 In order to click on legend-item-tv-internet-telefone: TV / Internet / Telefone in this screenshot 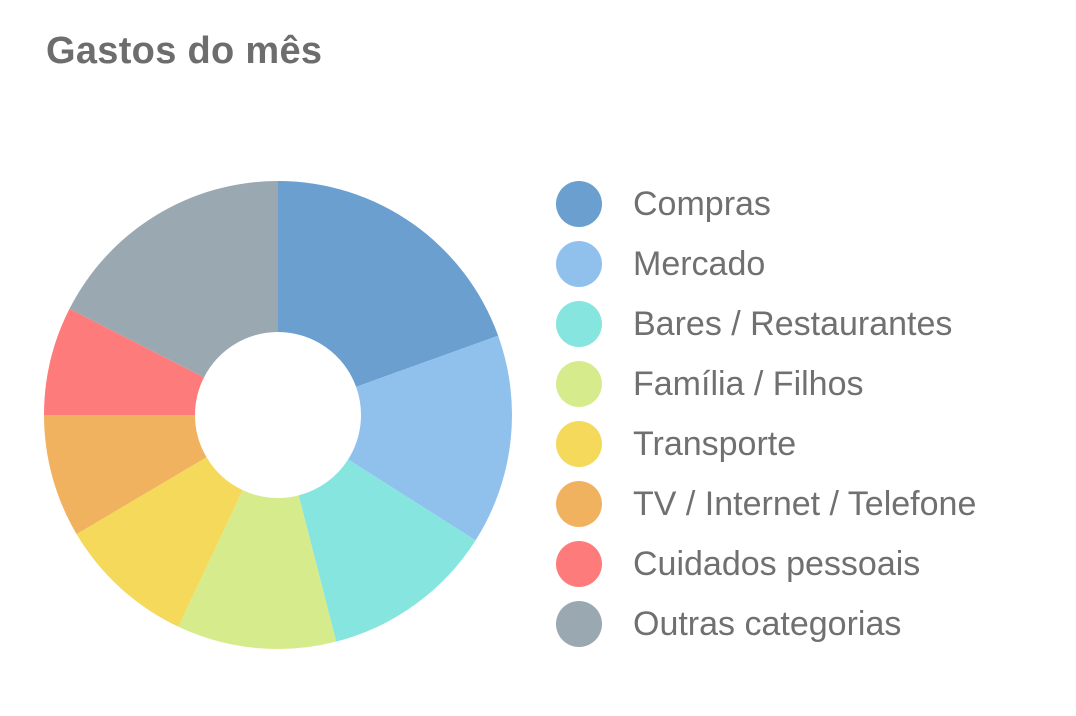, I will do `click(766, 504)`.